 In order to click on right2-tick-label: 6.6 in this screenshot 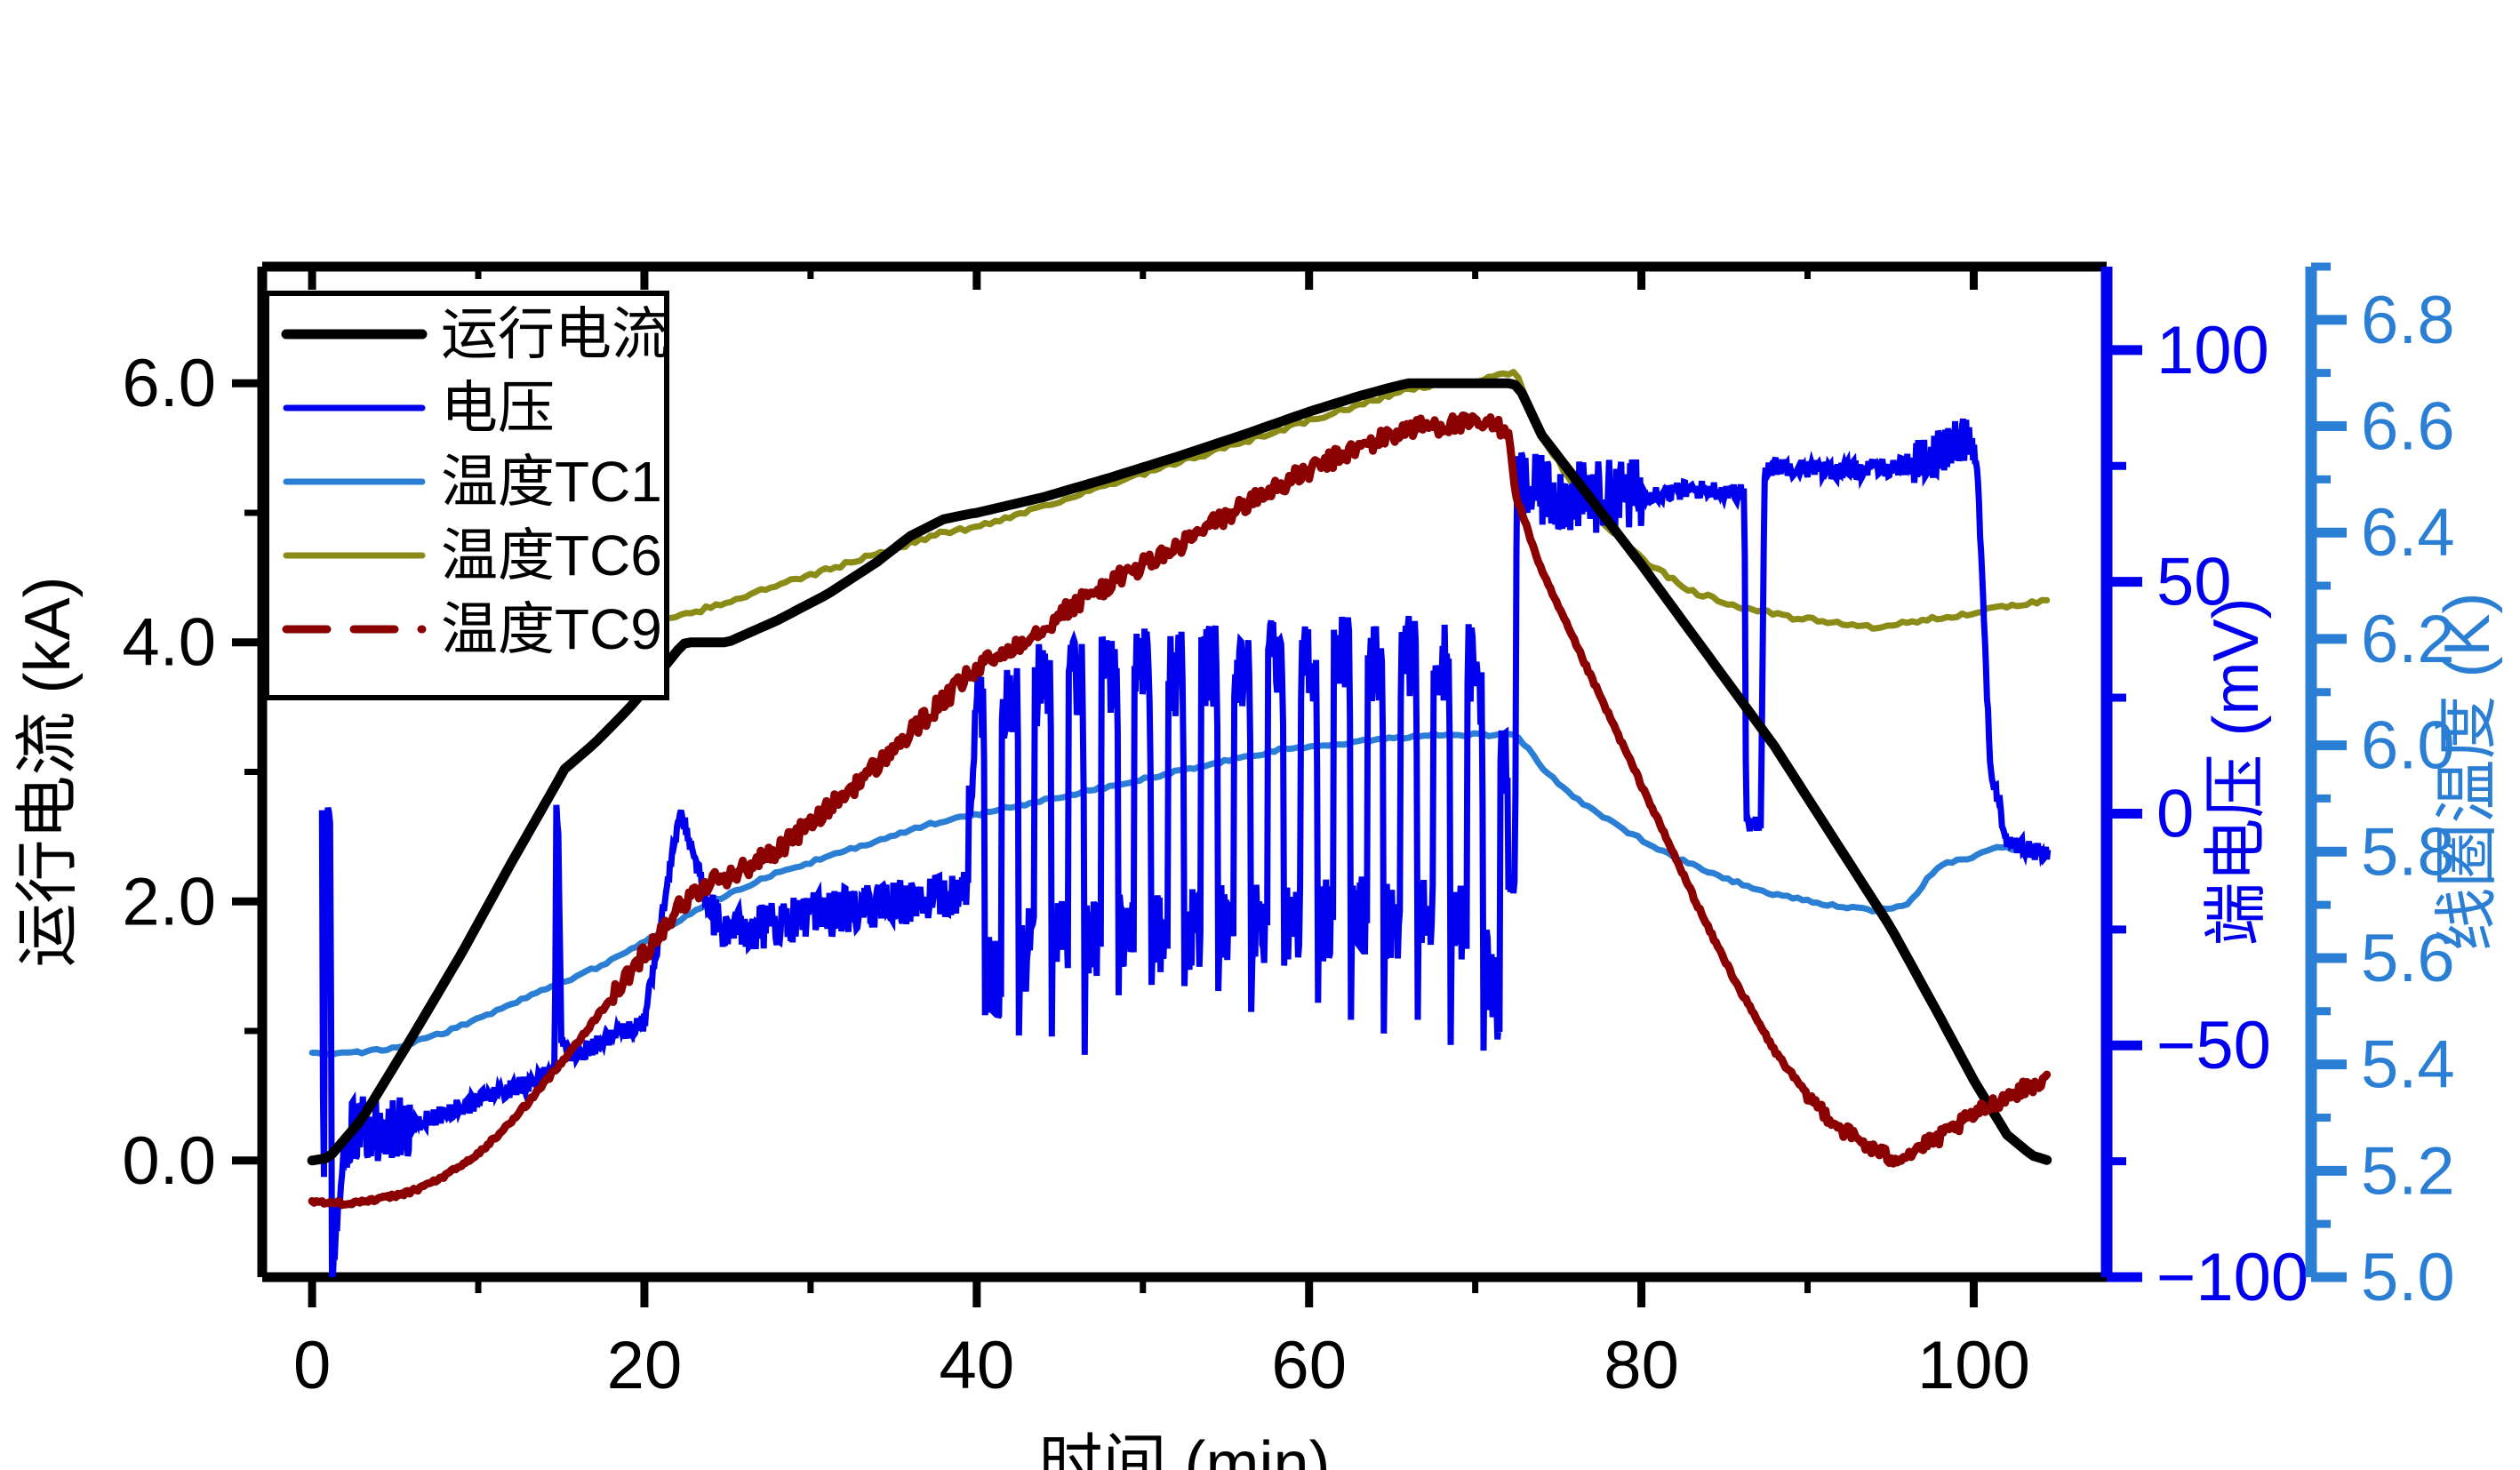, I will do `click(2408, 427)`.